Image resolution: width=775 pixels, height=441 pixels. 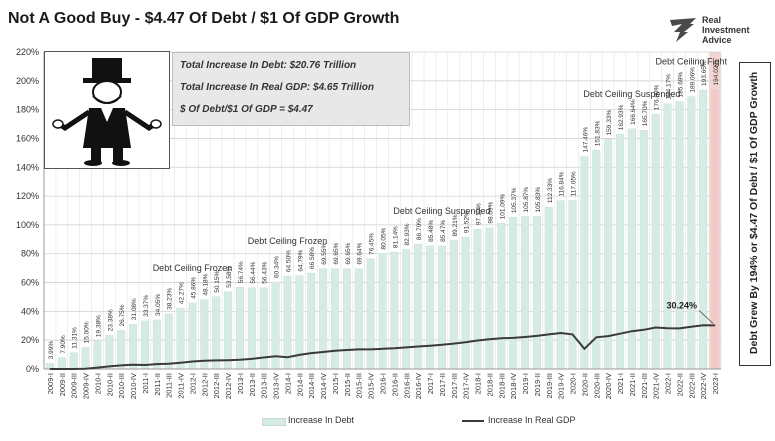 What do you see at coordinates (241, 272) in the screenshot?
I see `bar-value-label: 56.74%` at bounding box center [241, 272].